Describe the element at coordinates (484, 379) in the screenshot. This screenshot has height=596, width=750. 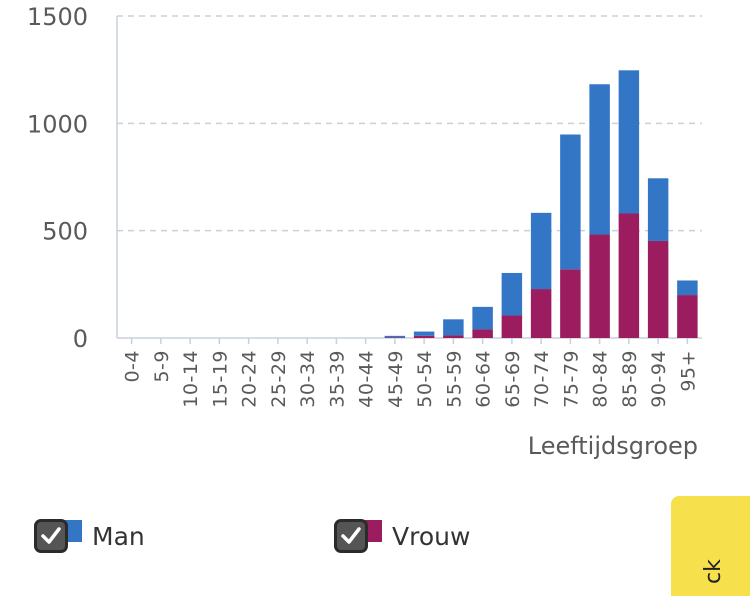
I see `x-tick-label-60-64: 60-64` at that location.